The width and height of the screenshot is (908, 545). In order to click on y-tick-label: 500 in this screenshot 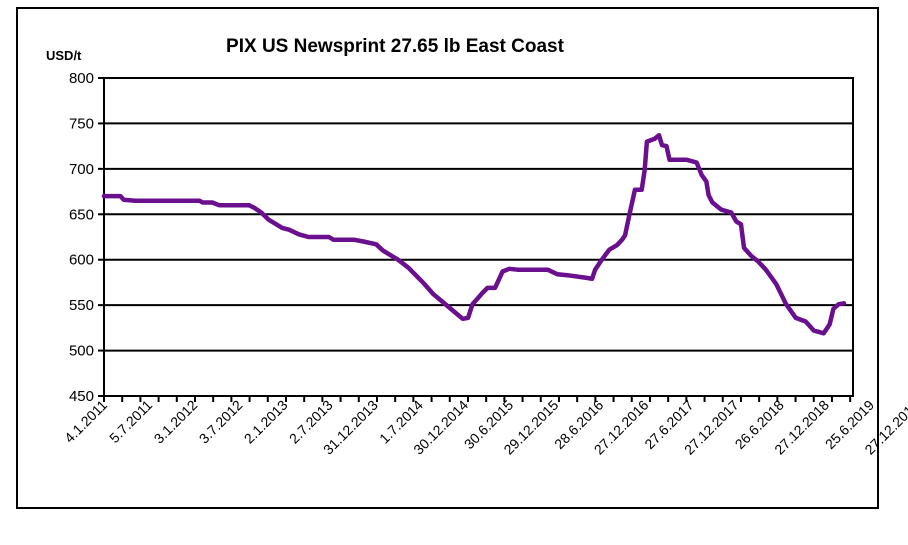, I will do `click(81, 351)`.